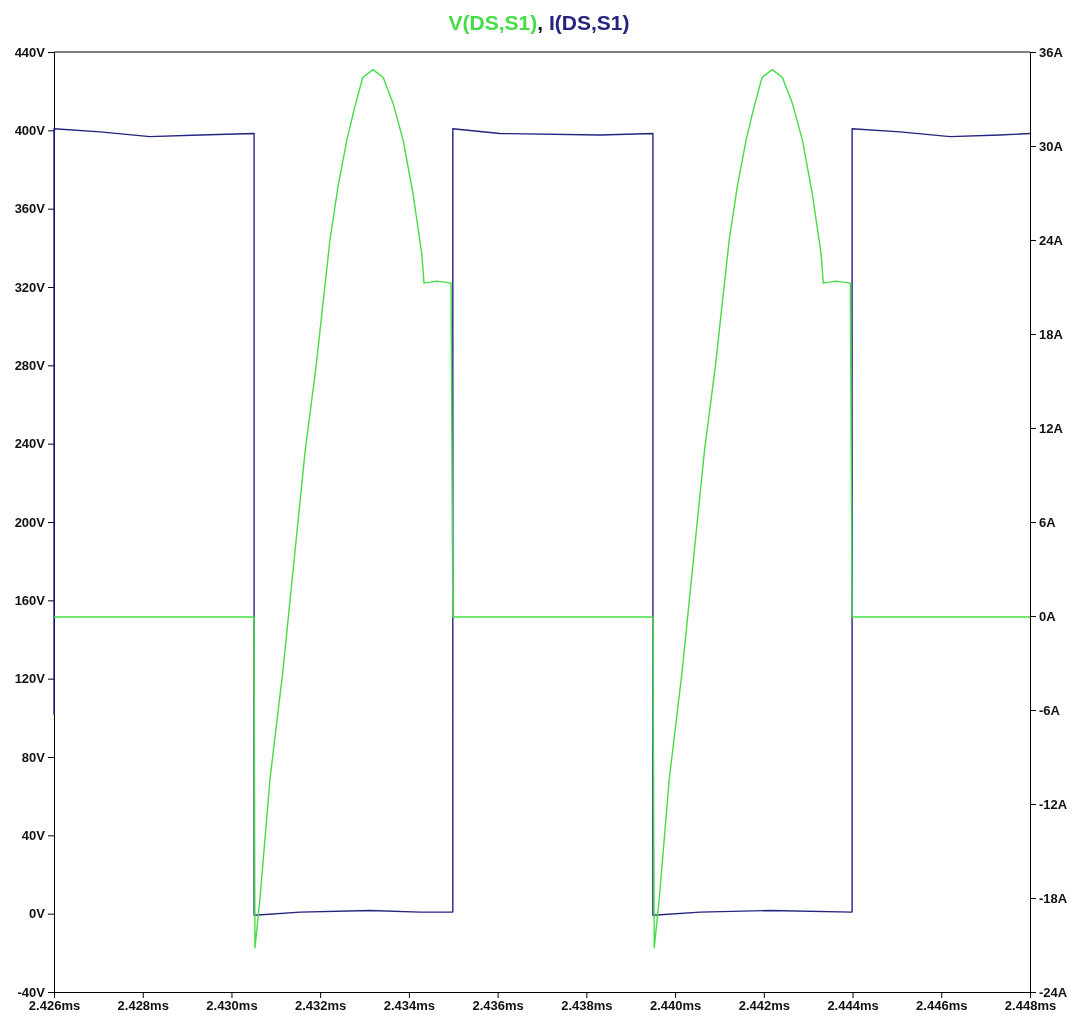 The height and width of the screenshot is (1019, 1078). What do you see at coordinates (232, 1006) in the screenshot?
I see `x-tick-label: 2.430ms` at bounding box center [232, 1006].